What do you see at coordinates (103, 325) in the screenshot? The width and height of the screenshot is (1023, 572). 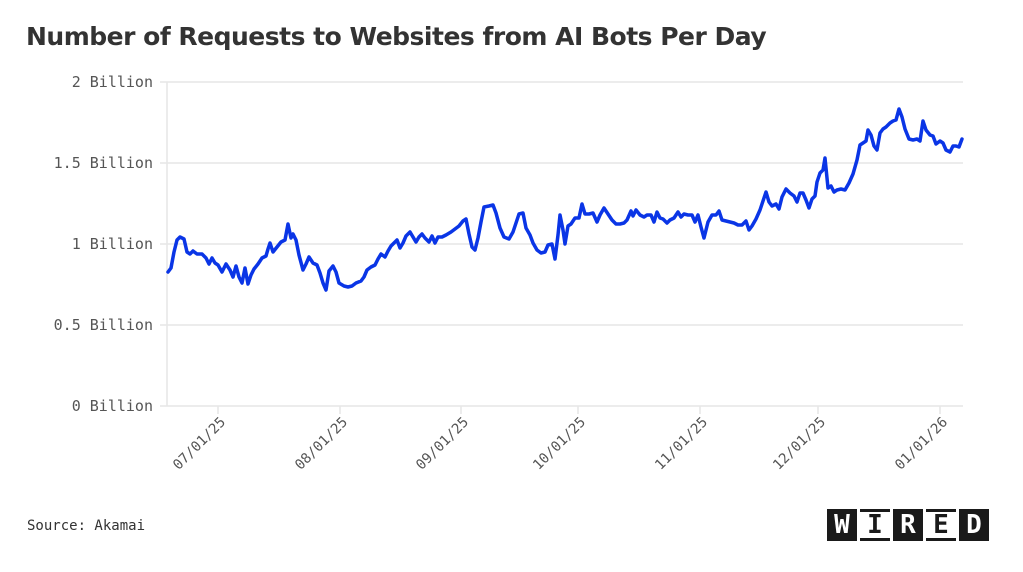 I see `y-tick-label: 0.5 Billion` at bounding box center [103, 325].